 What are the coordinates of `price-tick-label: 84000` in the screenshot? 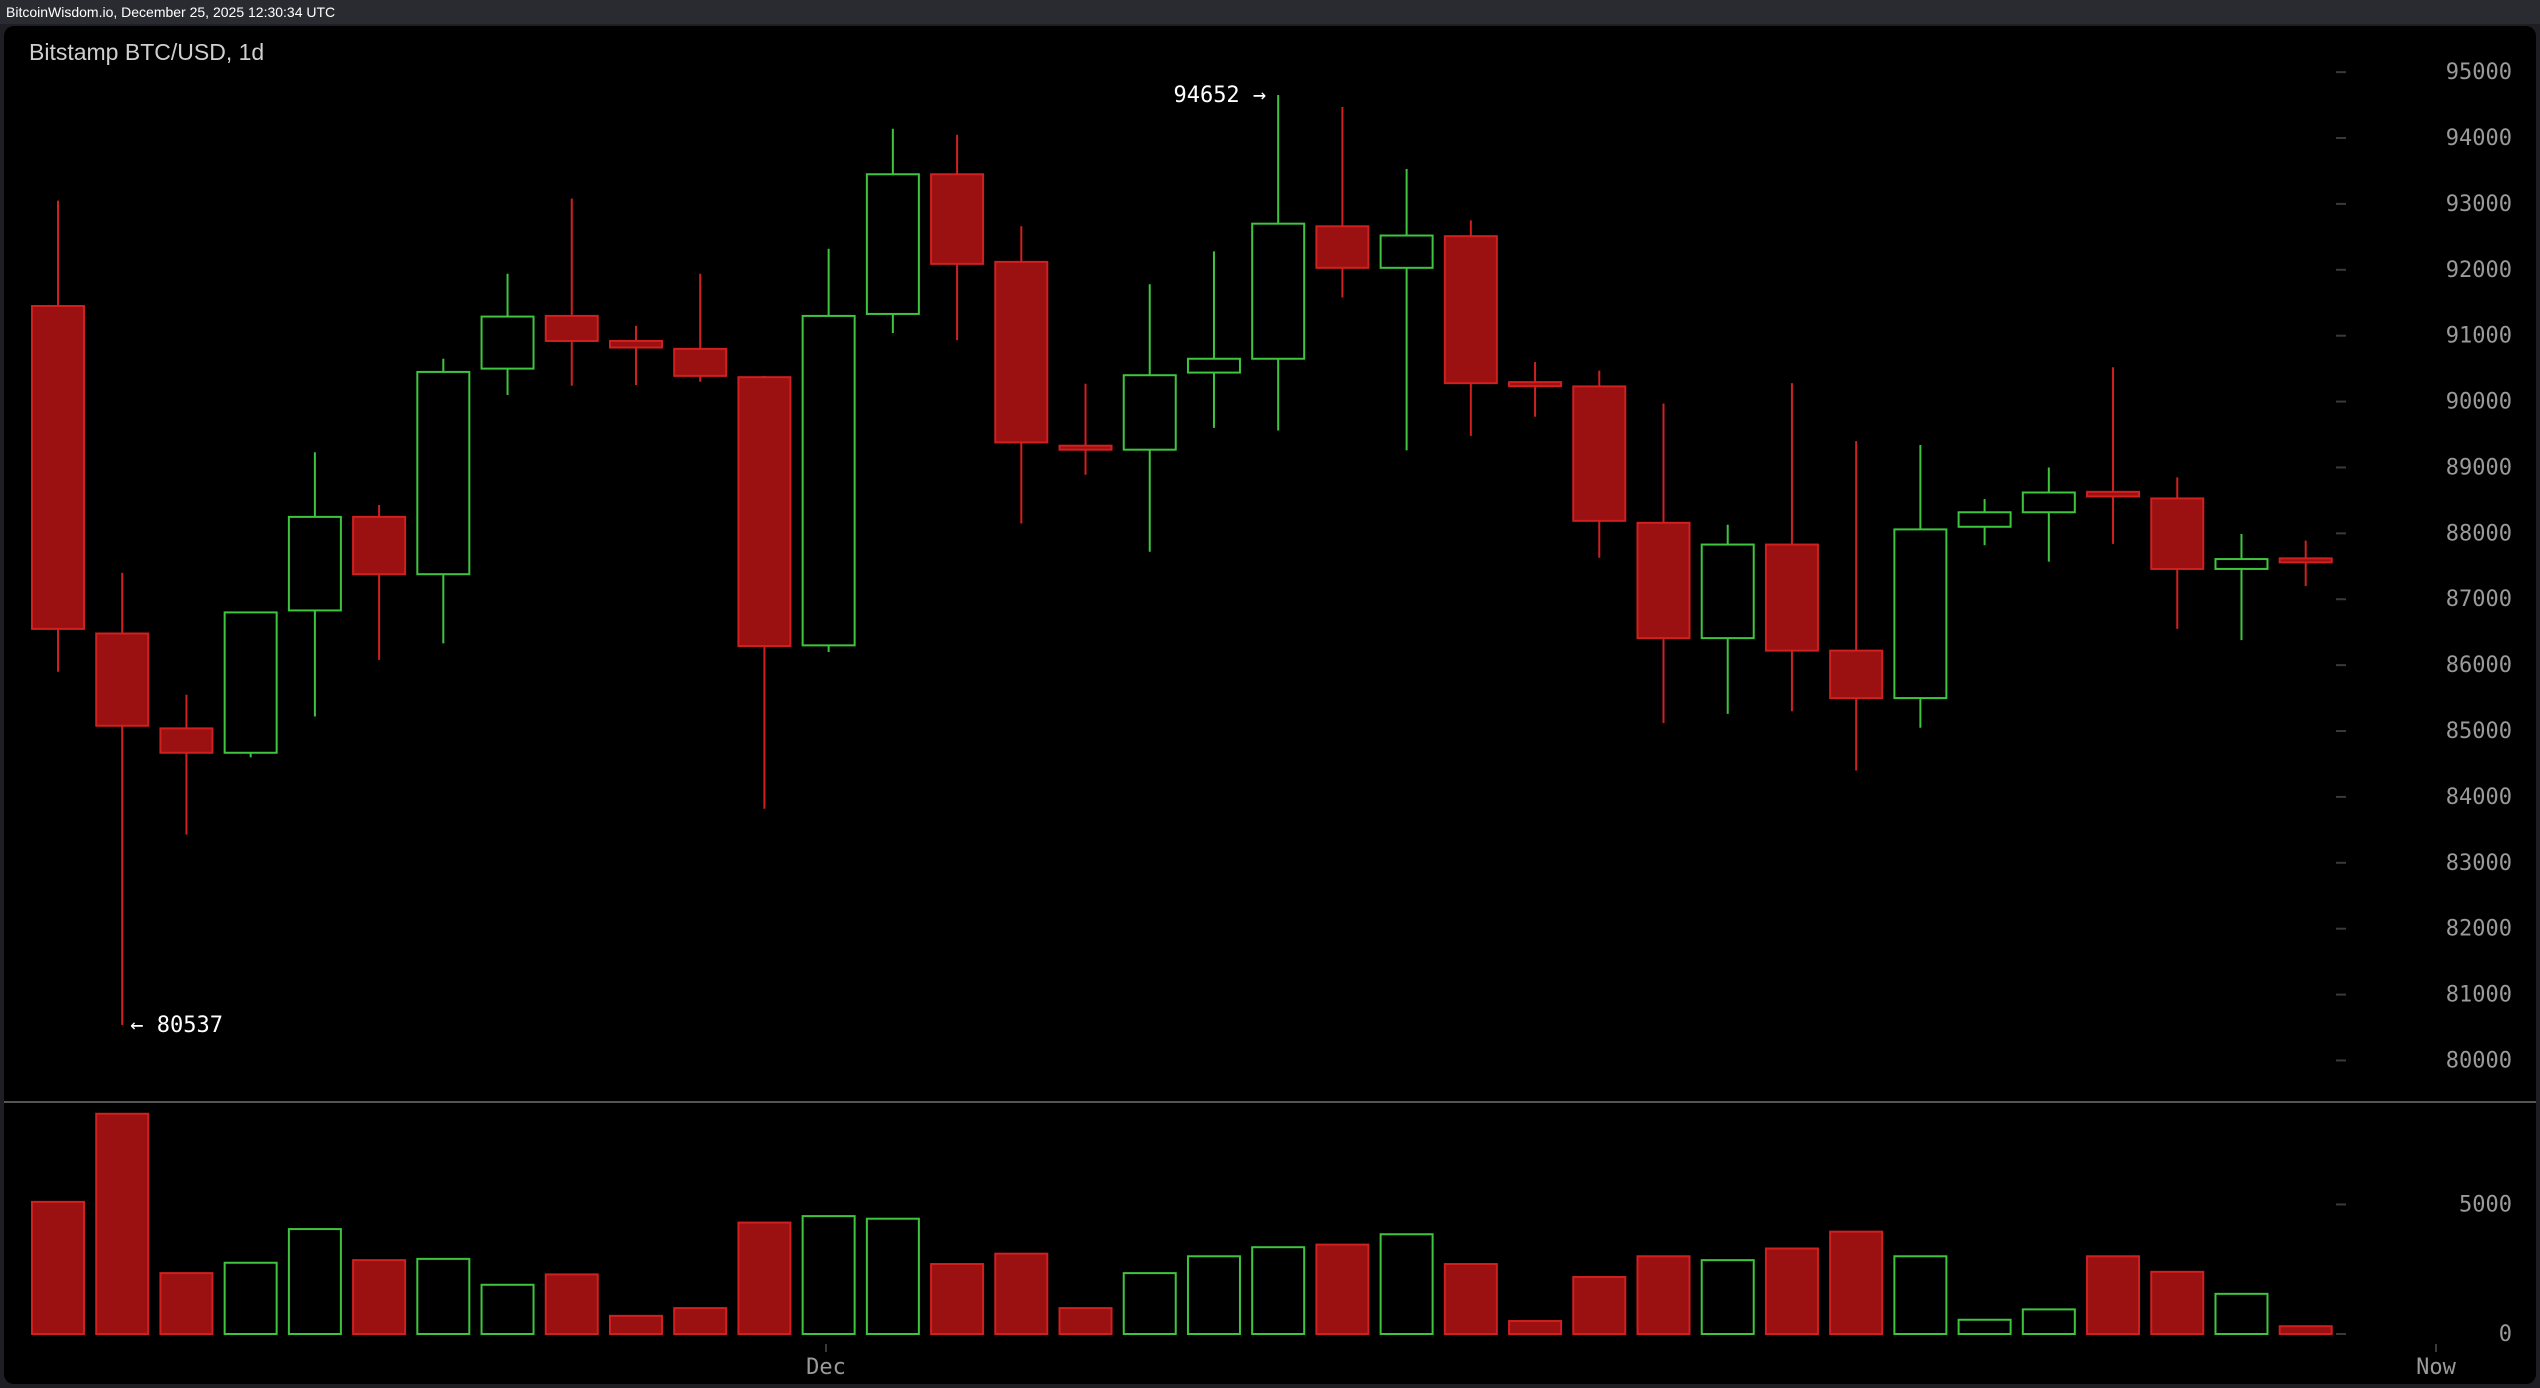 It's located at (2479, 797).